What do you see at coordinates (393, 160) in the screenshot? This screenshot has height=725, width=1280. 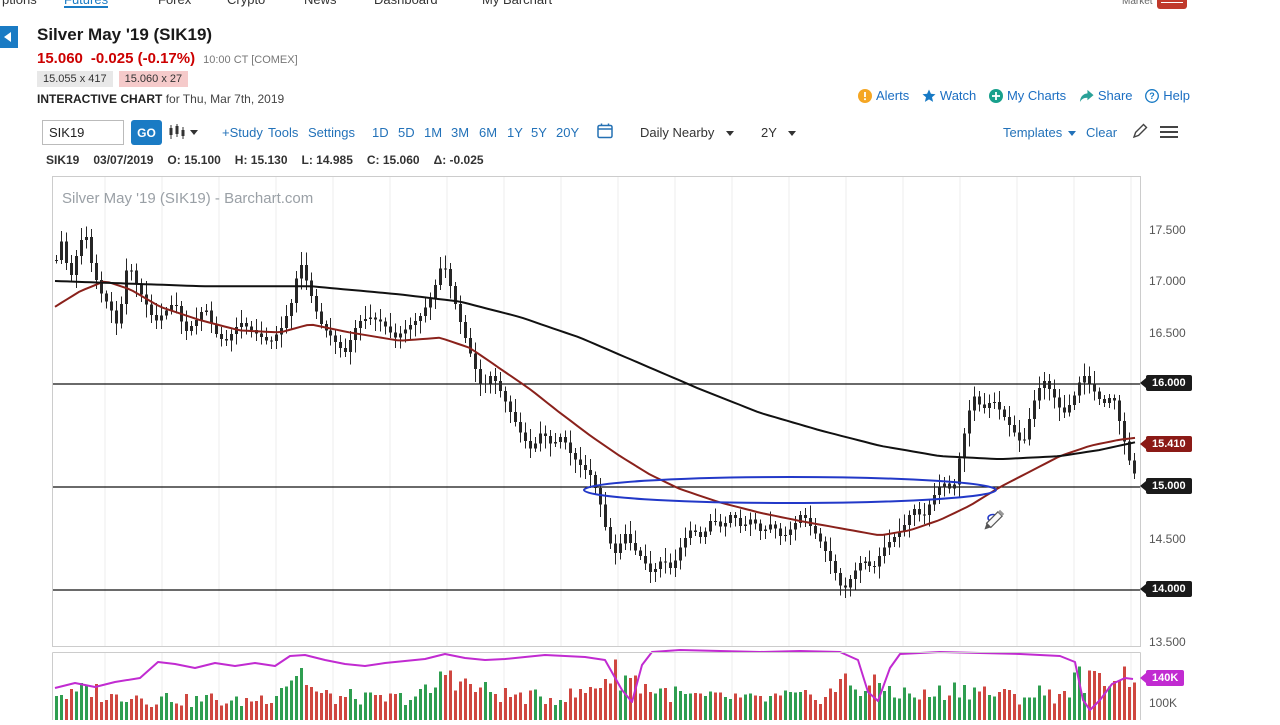 I see `status-close: C: 15.060` at bounding box center [393, 160].